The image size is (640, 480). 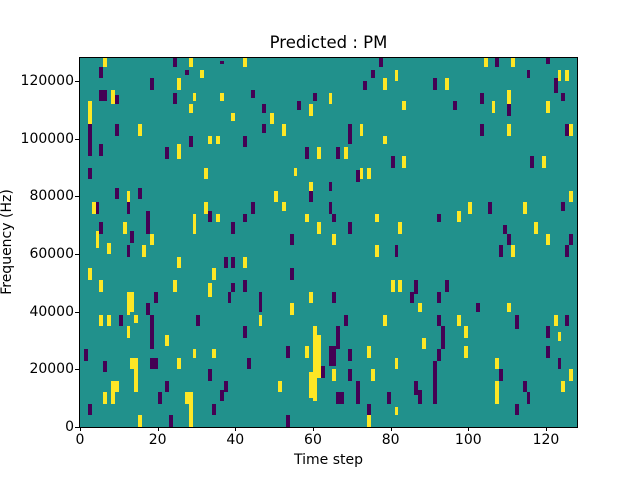 I want to click on x-tick-label: 60, so click(x=313, y=440).